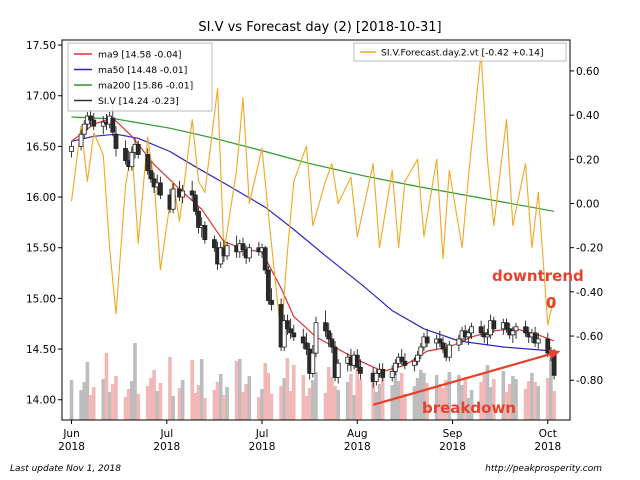 The height and width of the screenshot is (480, 640). I want to click on left-tick-label: 16.00, so click(41, 198).